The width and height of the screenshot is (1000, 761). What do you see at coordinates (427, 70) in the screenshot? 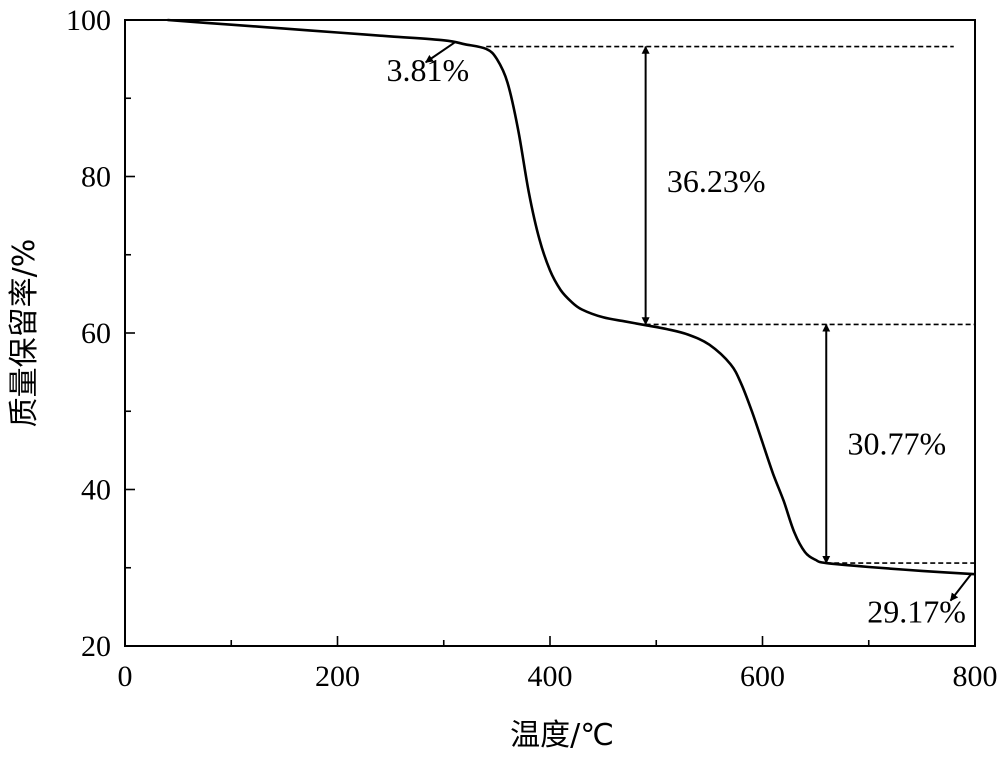
I see `percent-annotation: 3.81%` at bounding box center [427, 70].